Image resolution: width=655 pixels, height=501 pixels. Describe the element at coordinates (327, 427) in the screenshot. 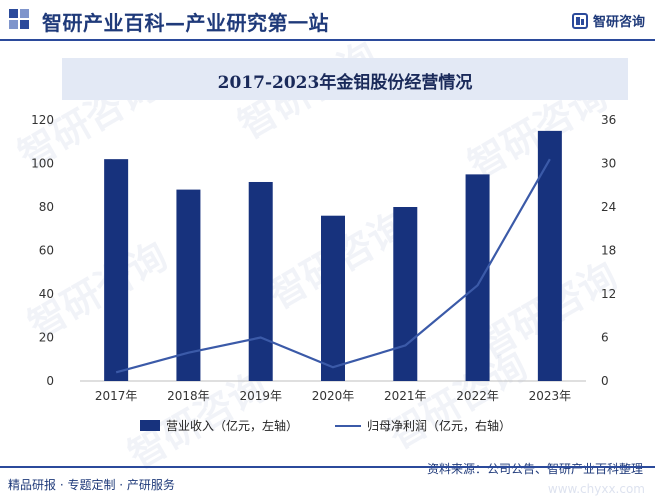

I see `legend: 营业收入（亿元，左轴） 归母净利润（亿元，右轴）` at that location.